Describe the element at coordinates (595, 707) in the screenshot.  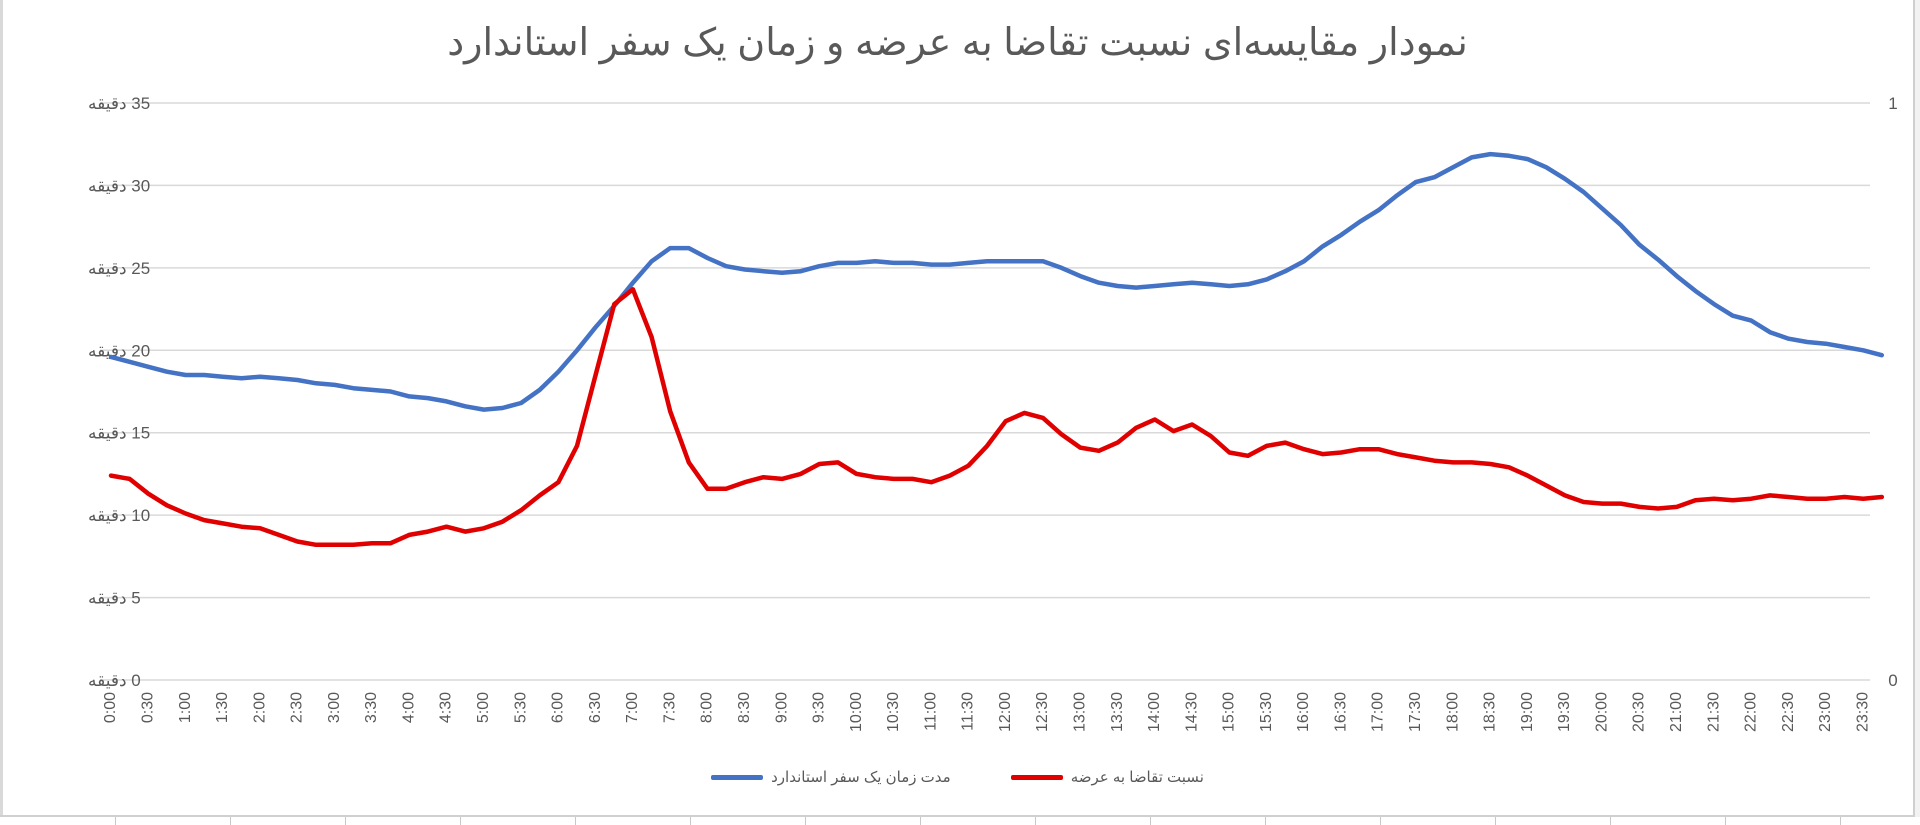
I see `x-tick-label: 6:30` at that location.